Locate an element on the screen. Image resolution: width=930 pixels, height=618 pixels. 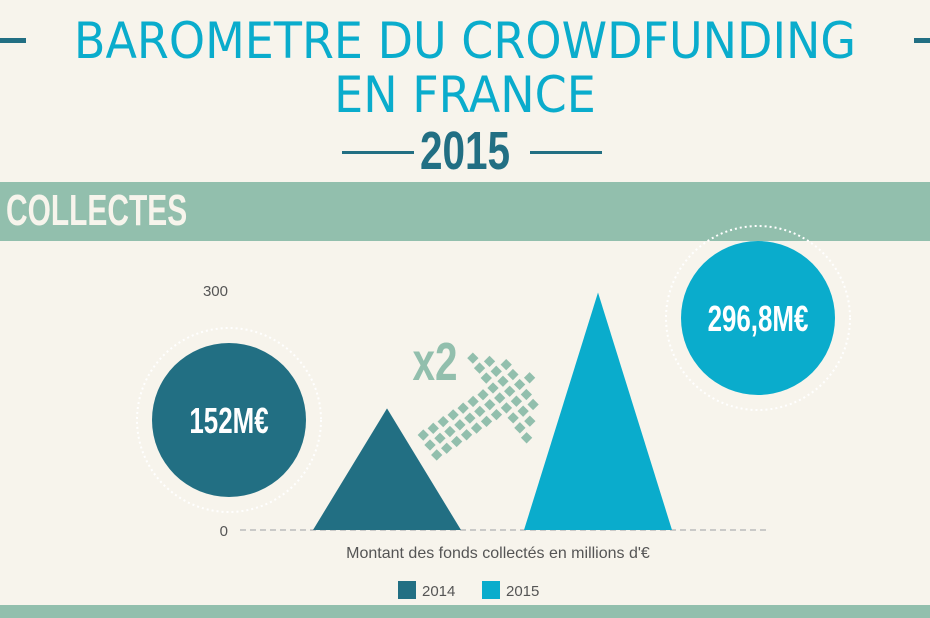
bottom-band is located at coordinates (465, 611).